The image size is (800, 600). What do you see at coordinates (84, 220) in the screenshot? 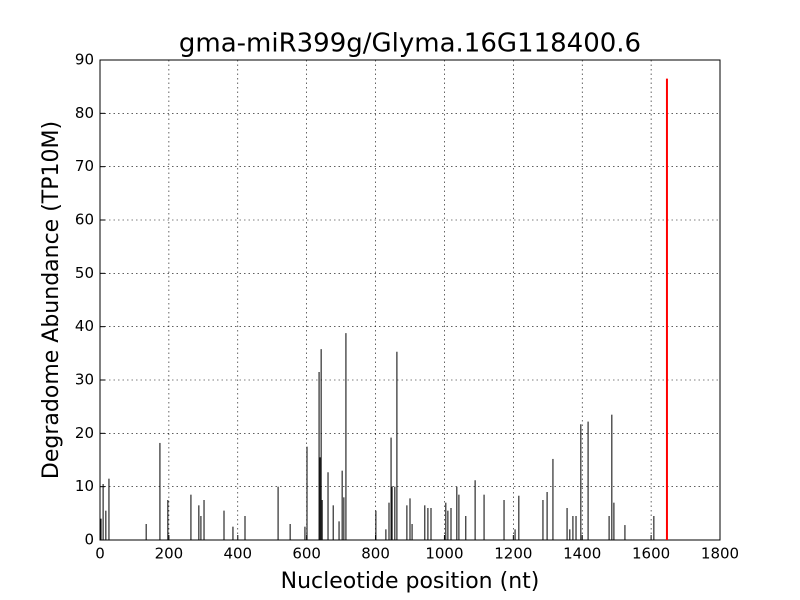
I see `y-tick-label: 60` at bounding box center [84, 220].